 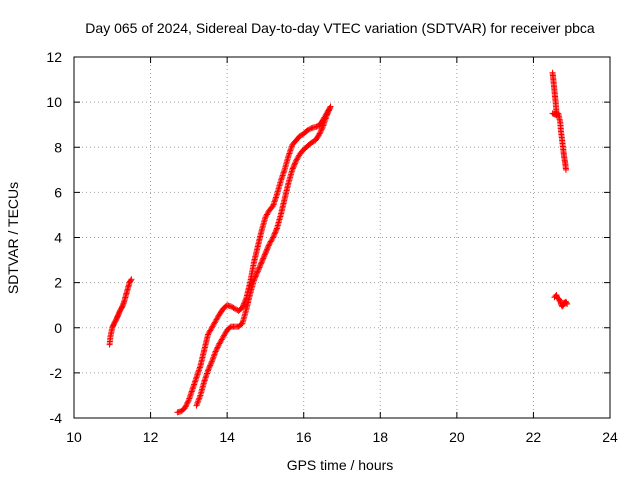 I want to click on y-tick-label: -2, so click(x=56, y=373).